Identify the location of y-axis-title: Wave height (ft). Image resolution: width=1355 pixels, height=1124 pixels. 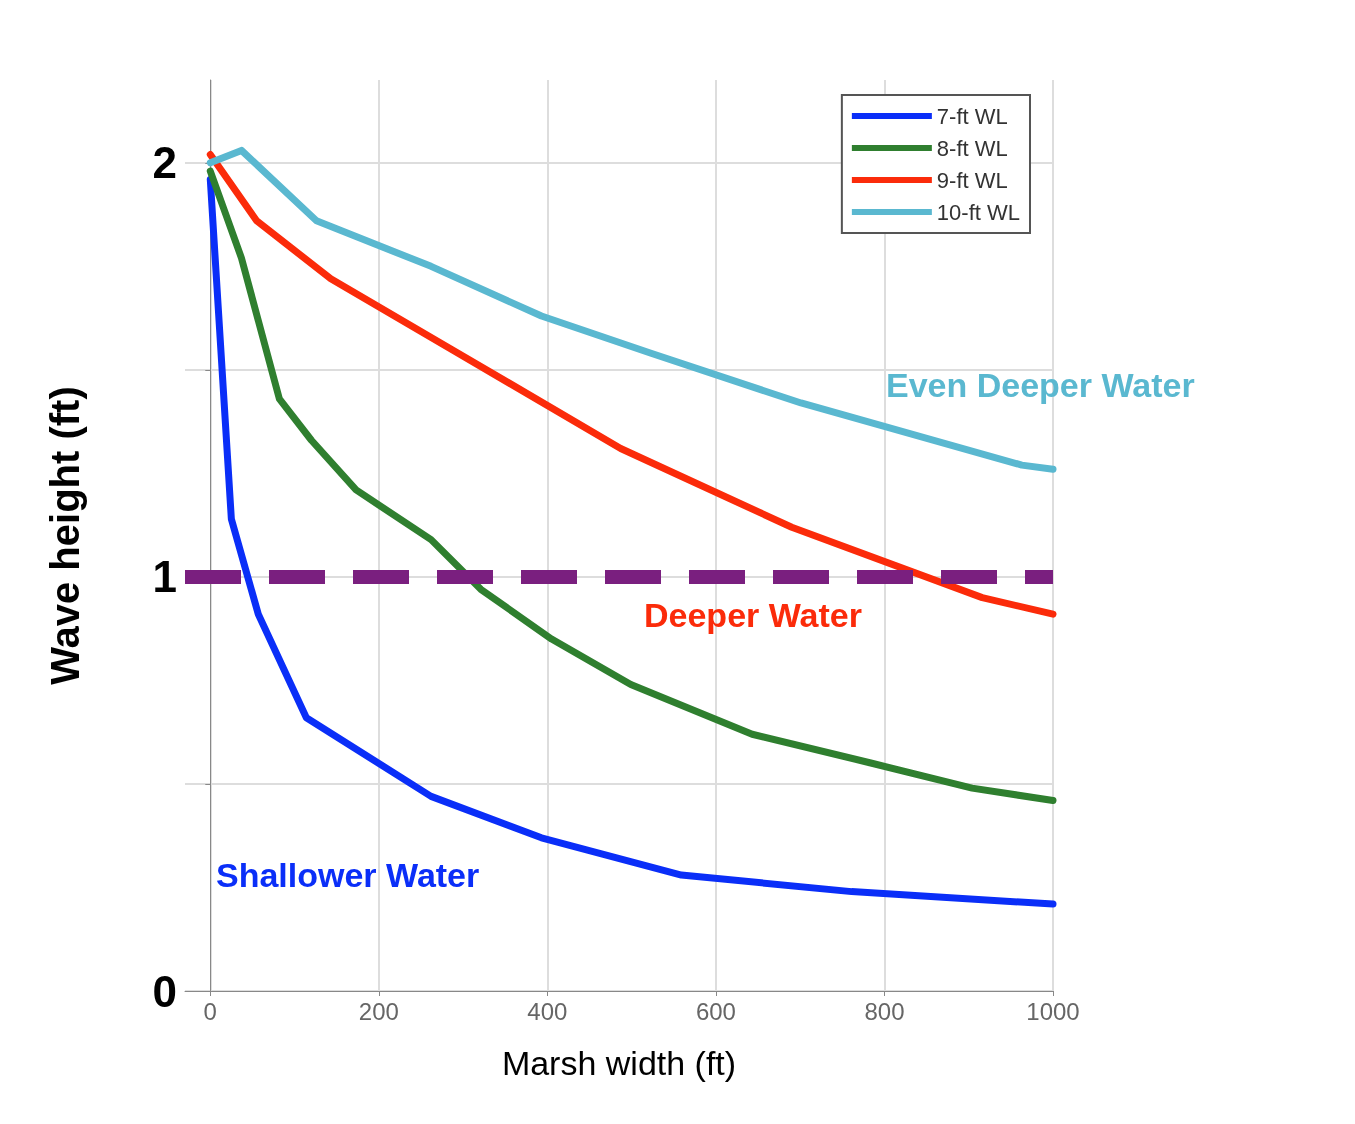
(65, 535).